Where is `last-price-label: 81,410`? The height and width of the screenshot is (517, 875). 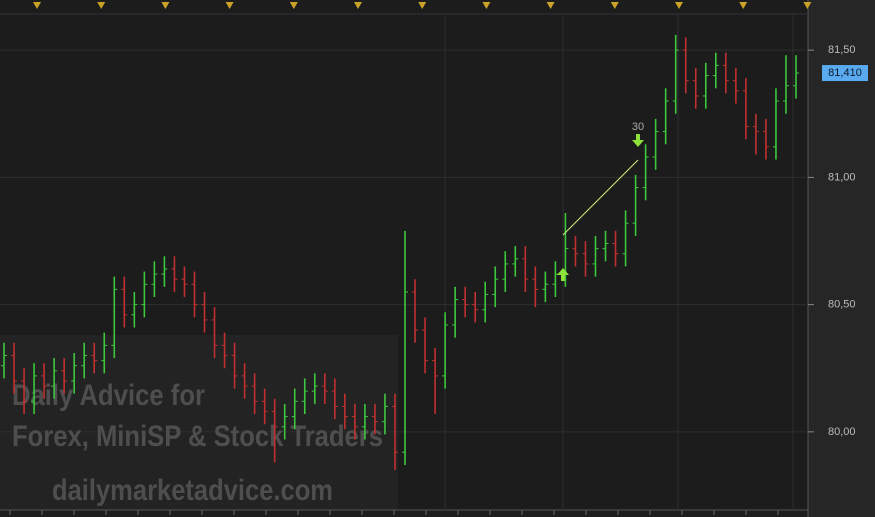
last-price-label: 81,410 is located at coordinates (845, 73).